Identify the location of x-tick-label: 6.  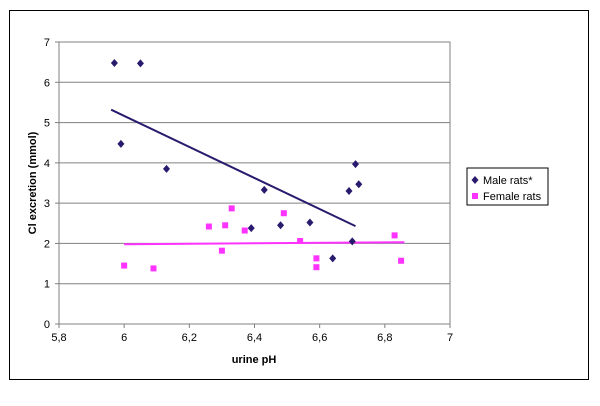
(124, 338).